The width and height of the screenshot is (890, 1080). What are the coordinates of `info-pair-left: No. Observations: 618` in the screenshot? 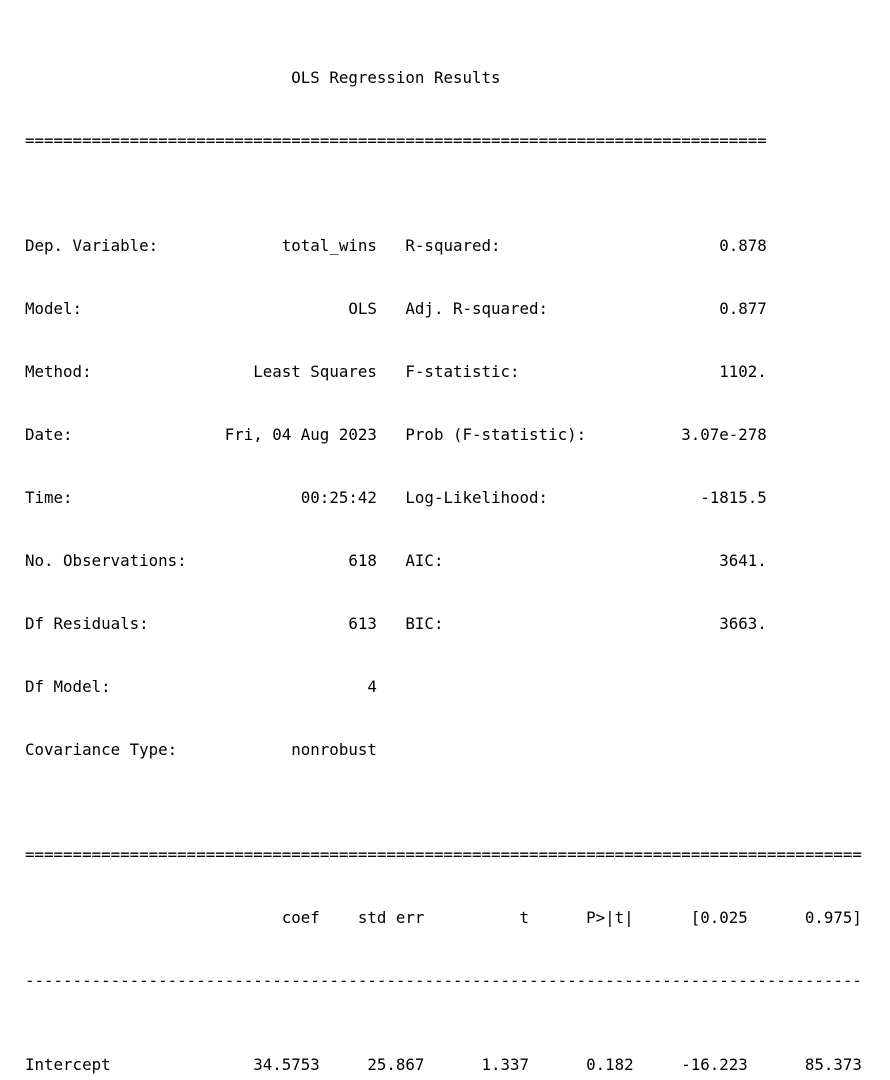 It's located at (201, 560).